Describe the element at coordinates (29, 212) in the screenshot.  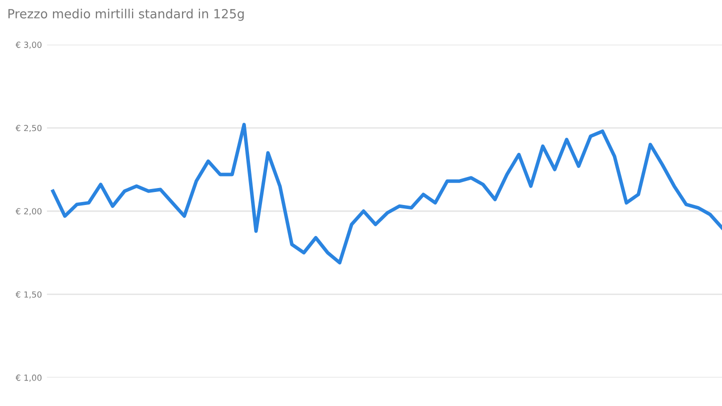
I see `y-tick-label: € 2,00` at that location.